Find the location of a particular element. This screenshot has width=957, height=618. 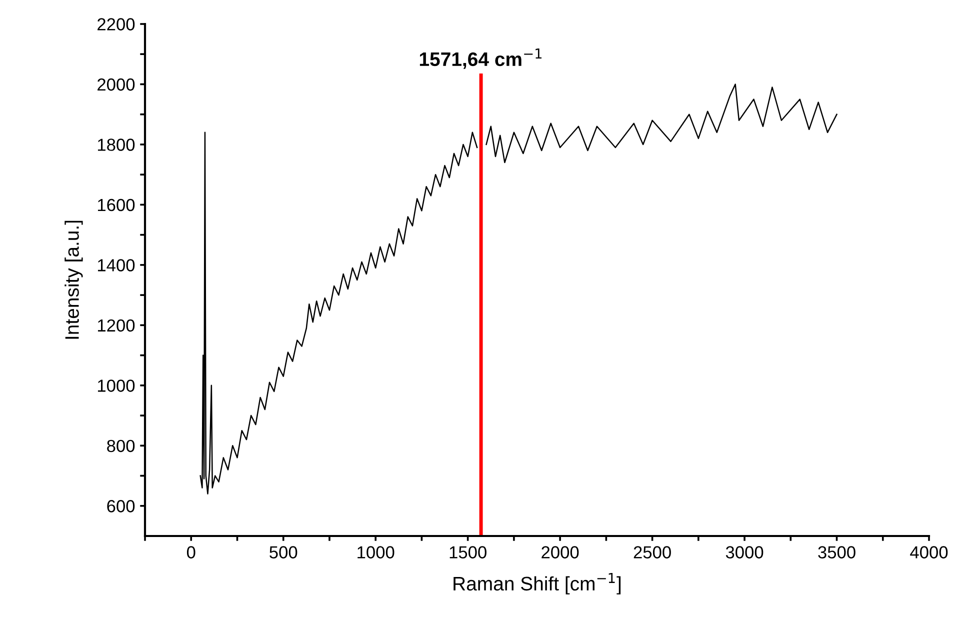

x-tick-label: 1500 is located at coordinates (468, 552).